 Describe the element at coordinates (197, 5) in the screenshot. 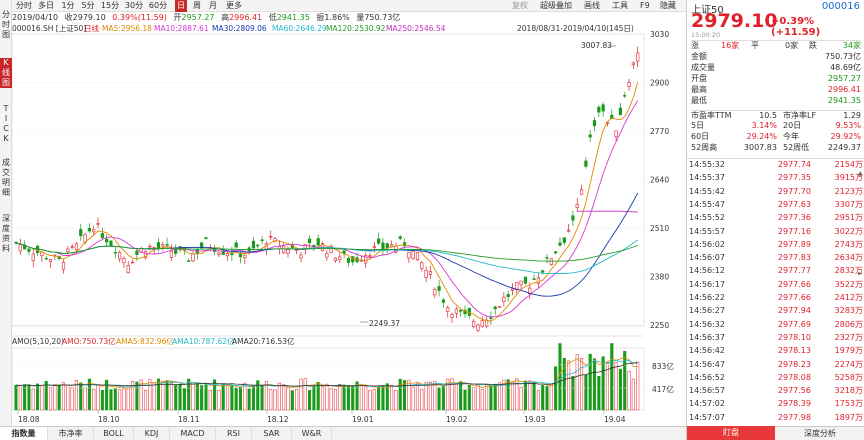

I see `period-week: 周` at that location.